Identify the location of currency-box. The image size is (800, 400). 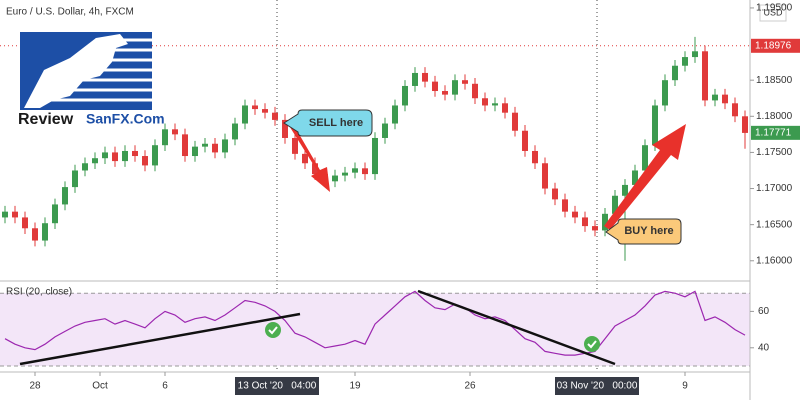
(773, 13).